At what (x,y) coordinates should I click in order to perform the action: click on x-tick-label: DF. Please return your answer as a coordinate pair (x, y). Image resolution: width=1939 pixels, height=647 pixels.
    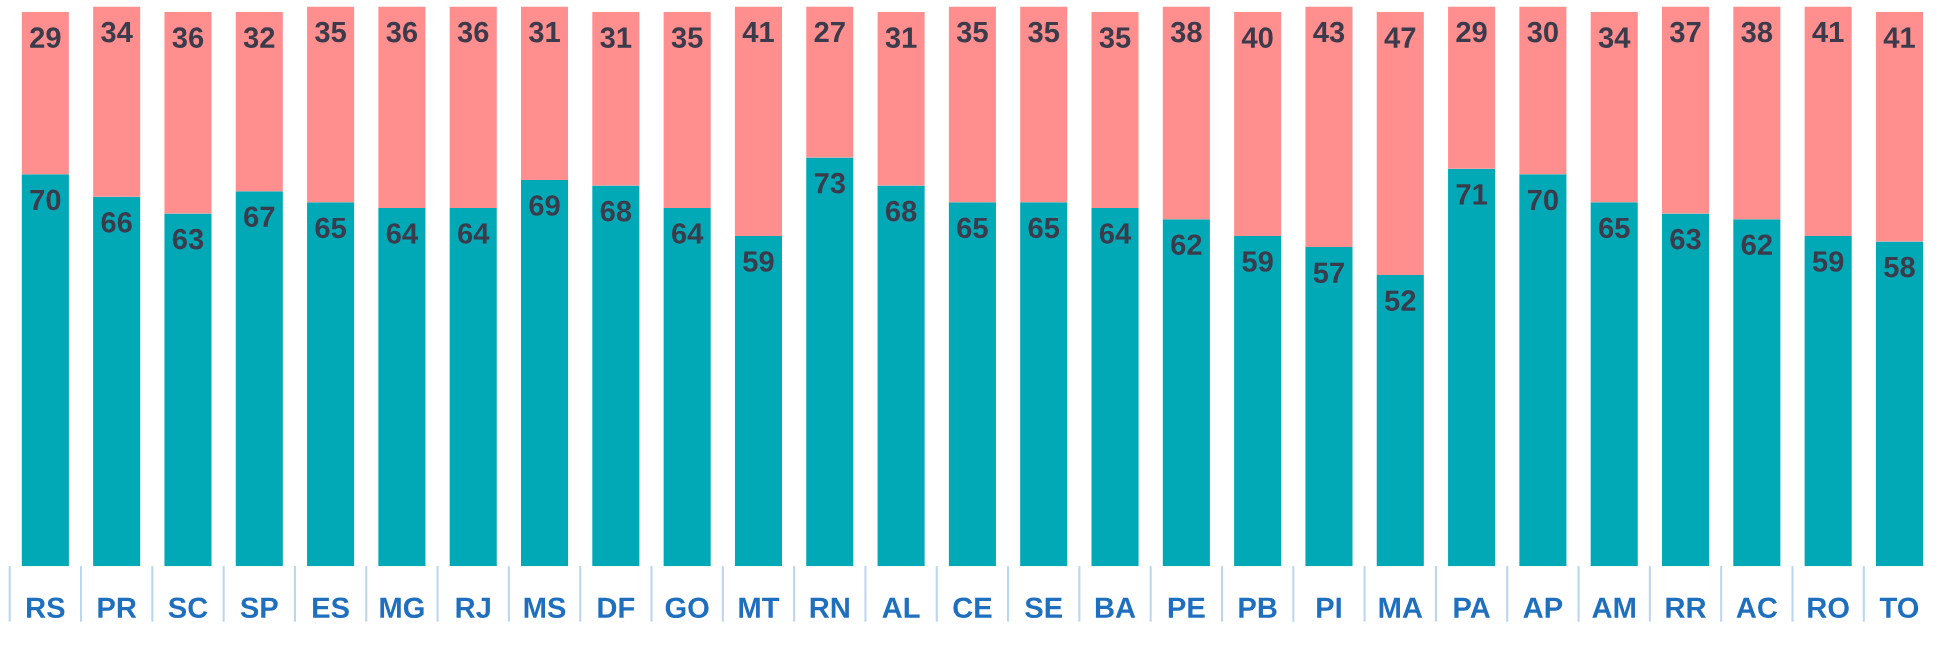
    Looking at the image, I should click on (616, 607).